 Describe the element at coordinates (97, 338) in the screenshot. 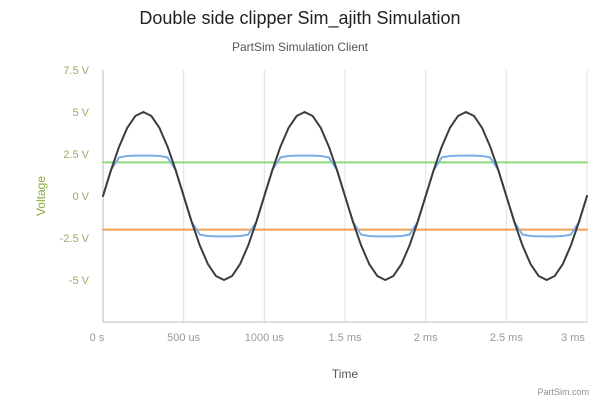

I see `x-tick-label-0: 0 s` at that location.